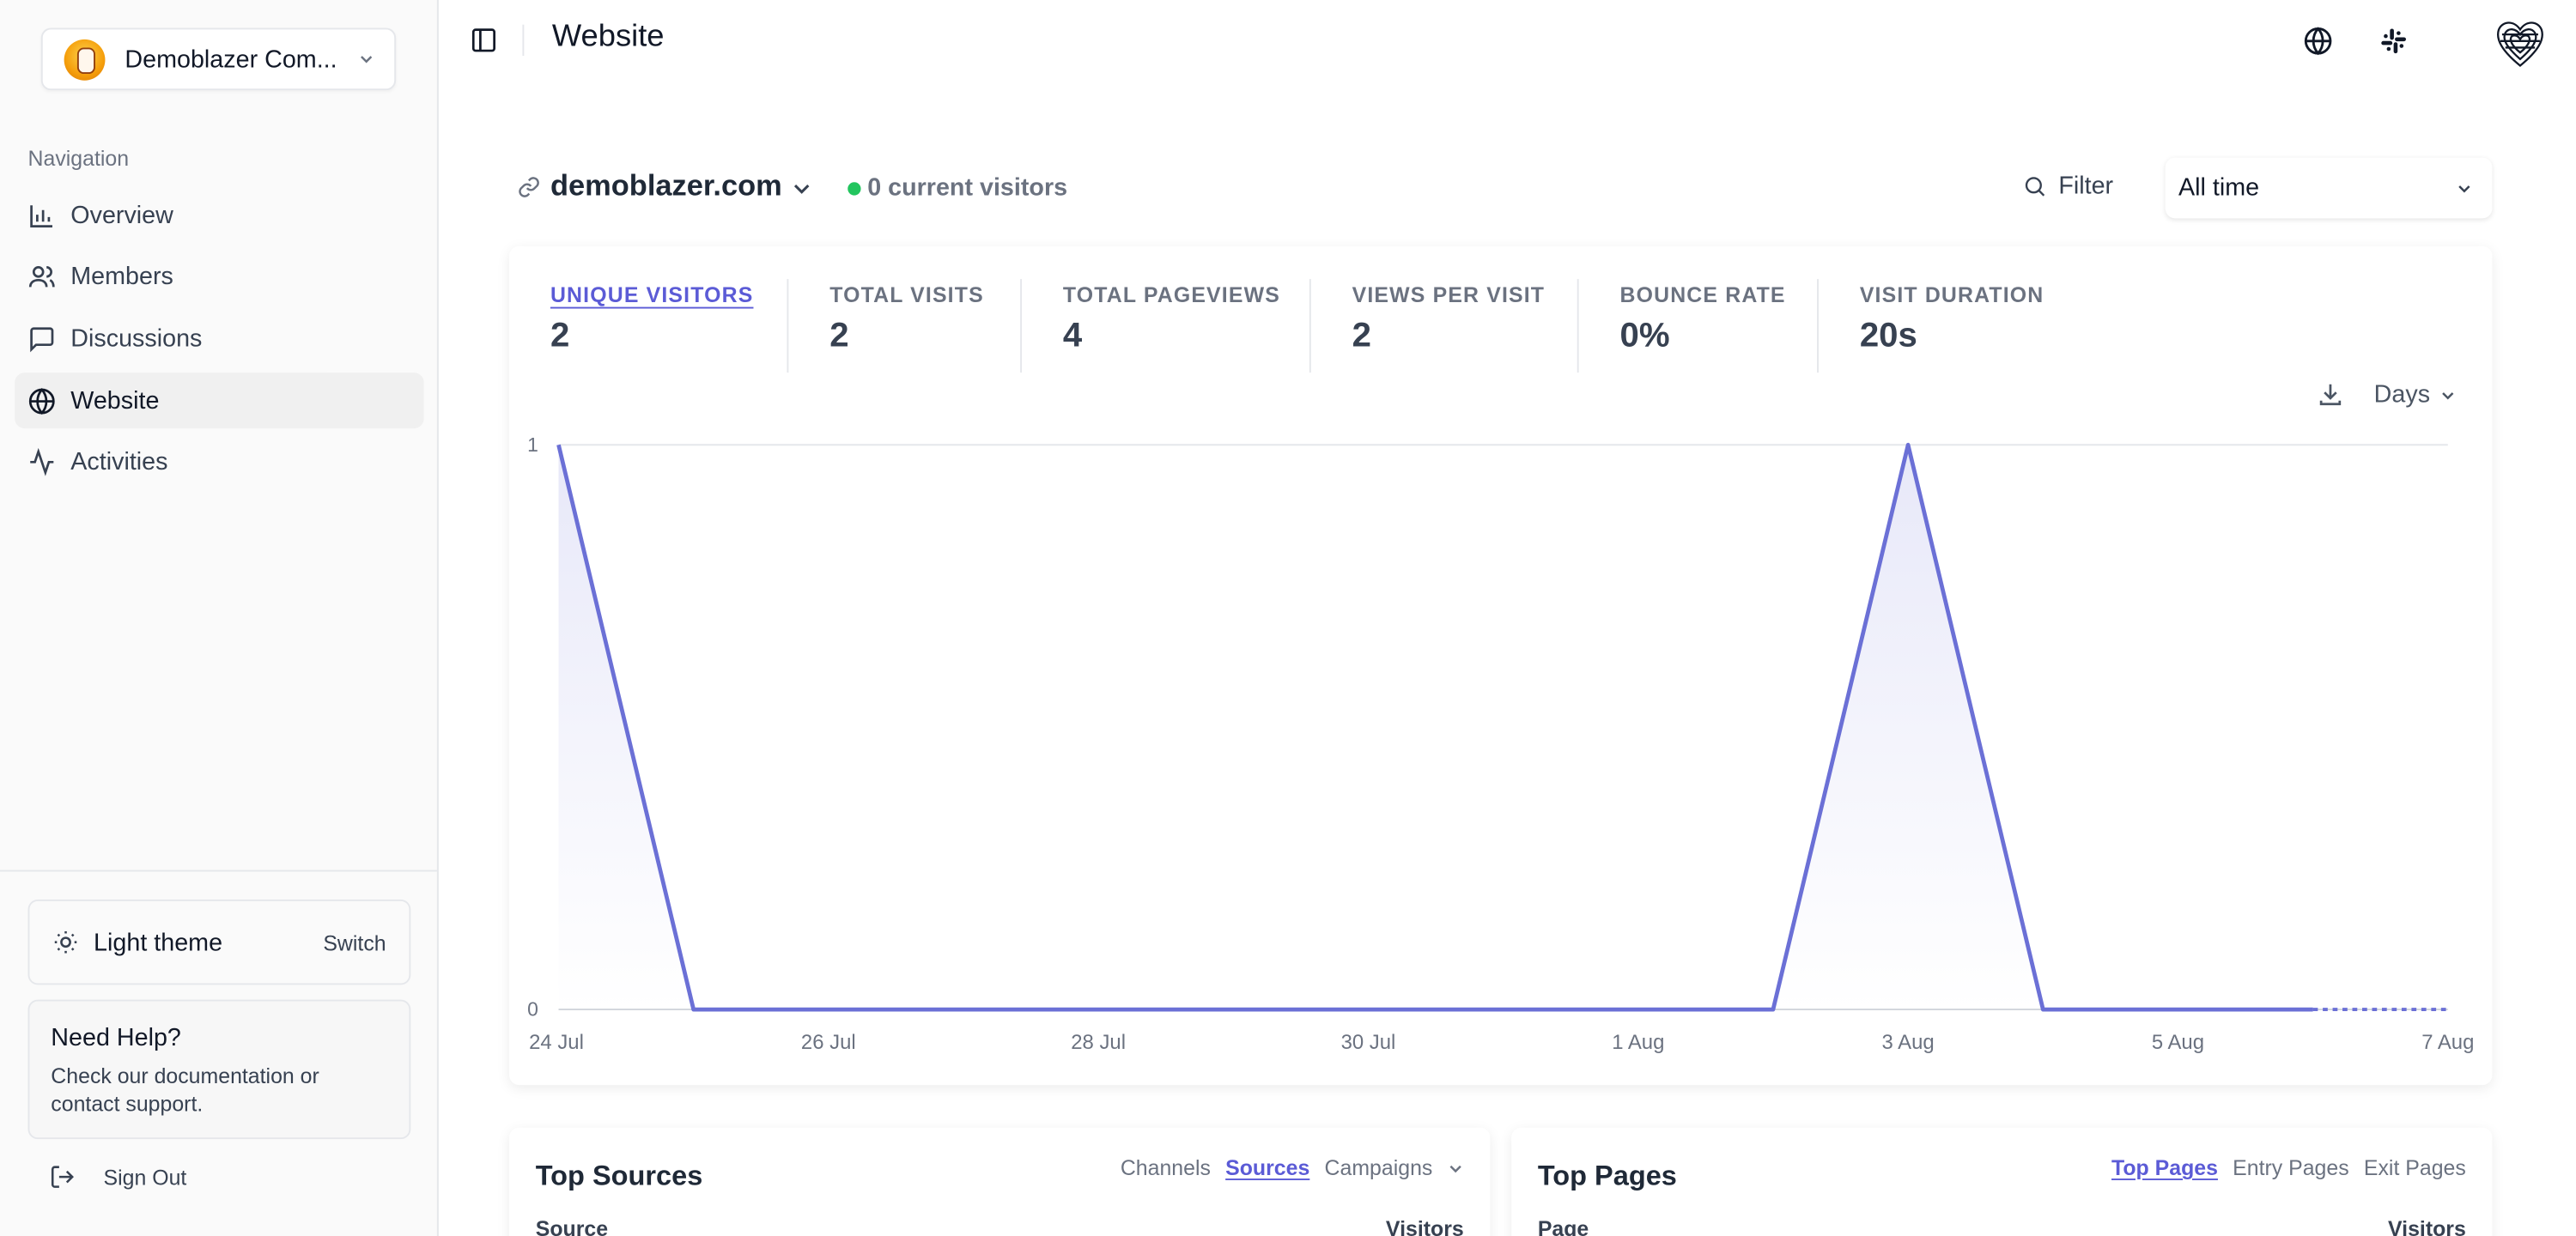 This screenshot has height=1236, width=2576. Describe the element at coordinates (355, 942) in the screenshot. I see `theme-switch-button: Switch` at that location.